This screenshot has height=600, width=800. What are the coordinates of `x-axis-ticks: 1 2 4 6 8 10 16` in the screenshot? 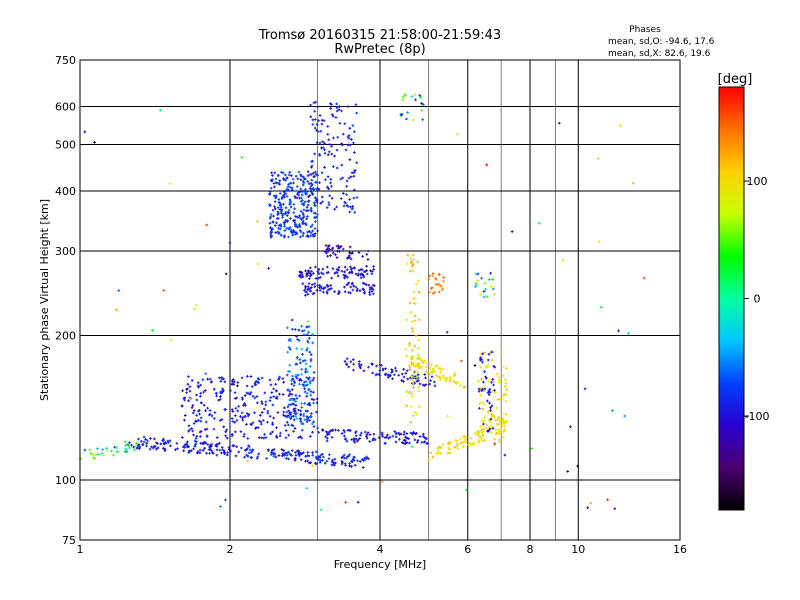 It's located at (382, 549).